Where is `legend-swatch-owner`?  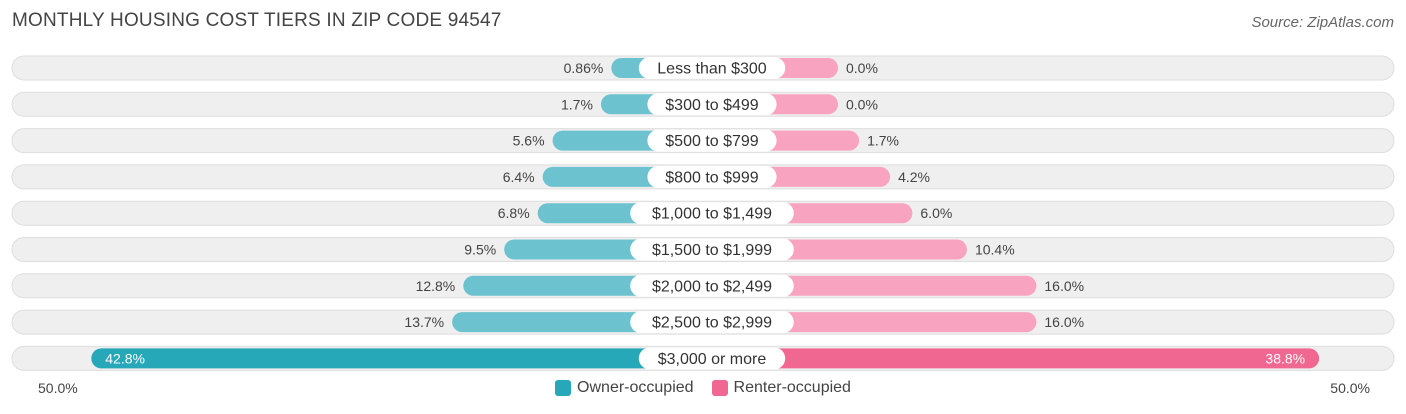 legend-swatch-owner is located at coordinates (563, 388).